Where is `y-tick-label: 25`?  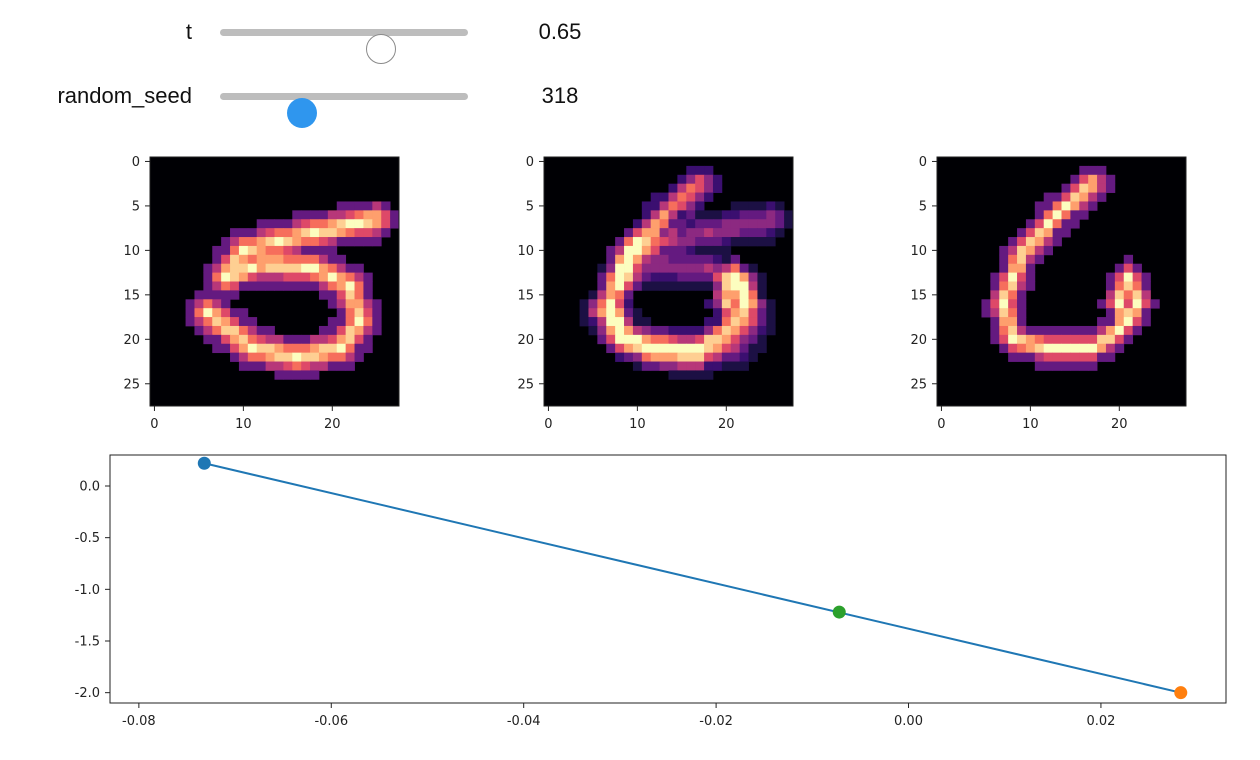 y-tick-label: 25 is located at coordinates (918, 384).